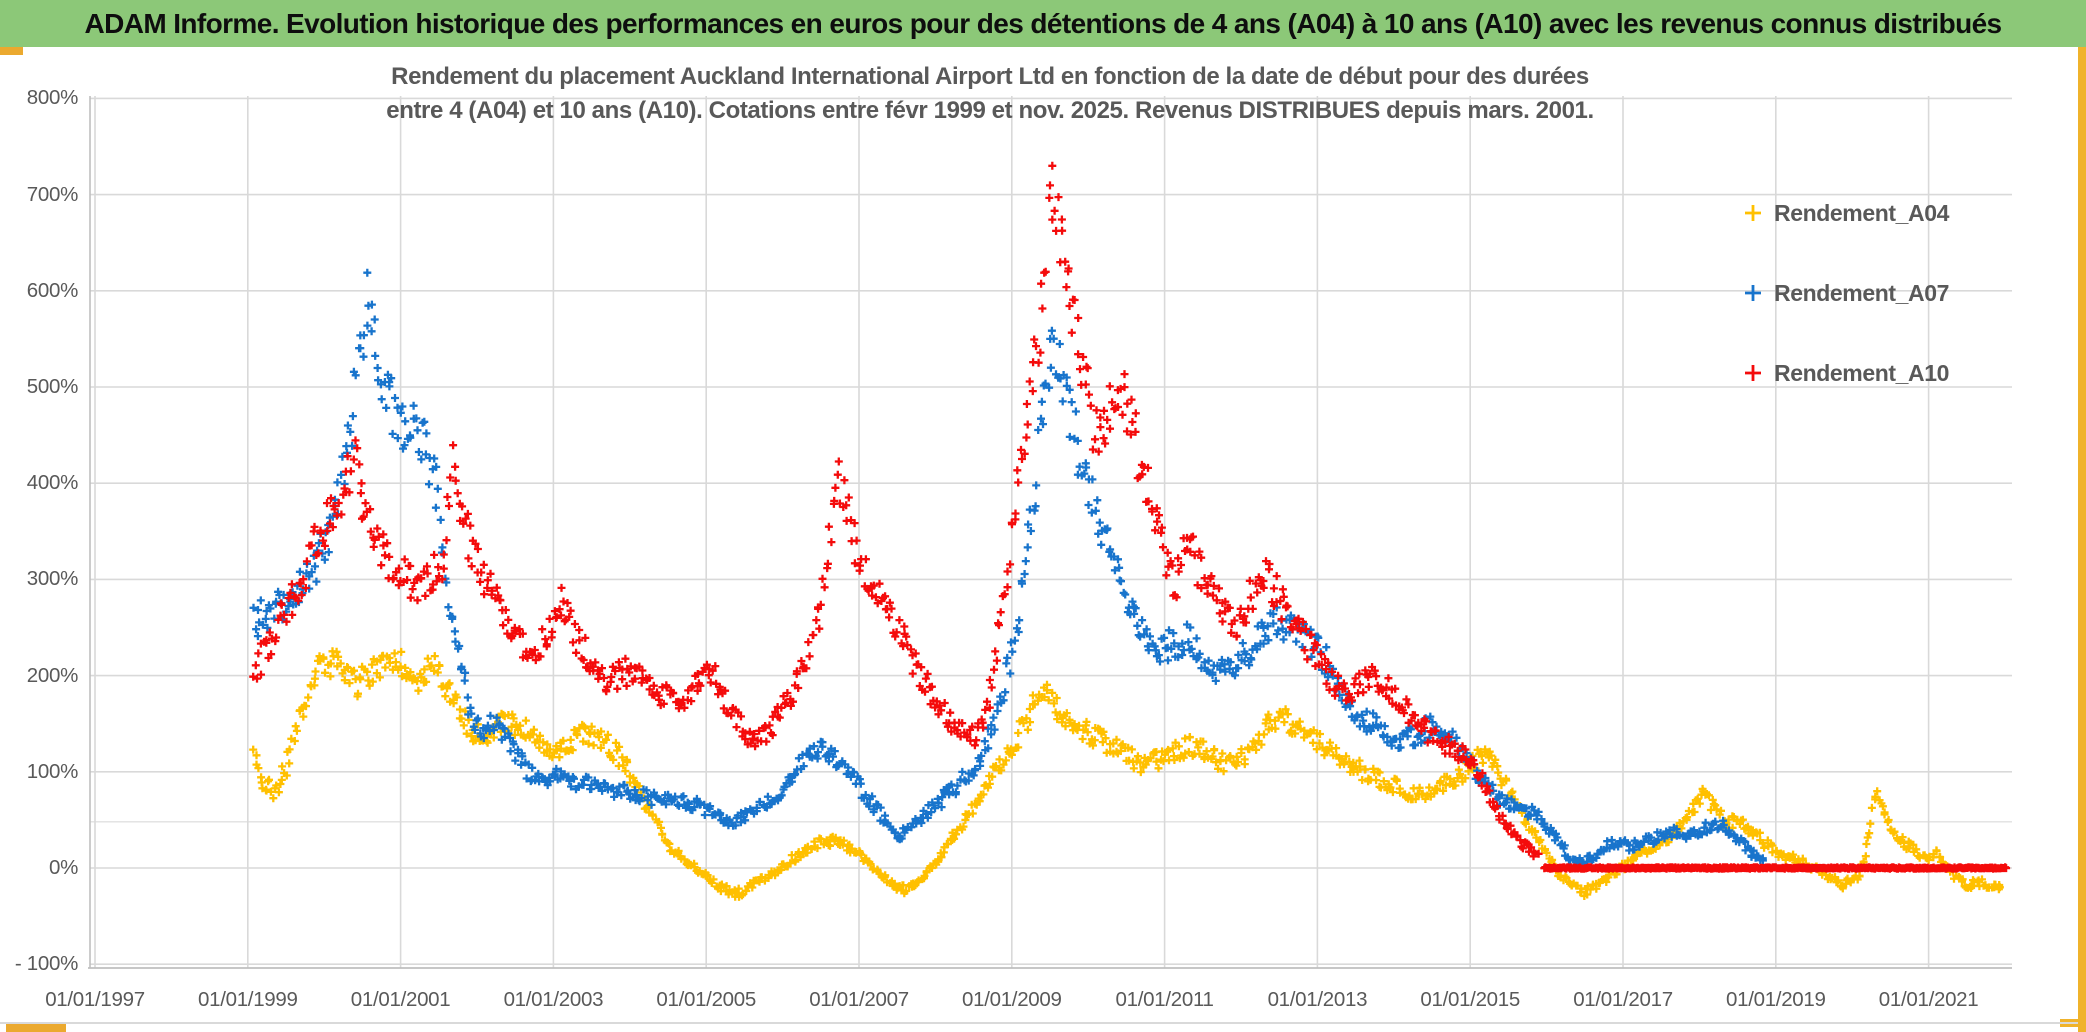  What do you see at coordinates (1164, 999) in the screenshot?
I see `x-tick-label: 01/01/2011` at bounding box center [1164, 999].